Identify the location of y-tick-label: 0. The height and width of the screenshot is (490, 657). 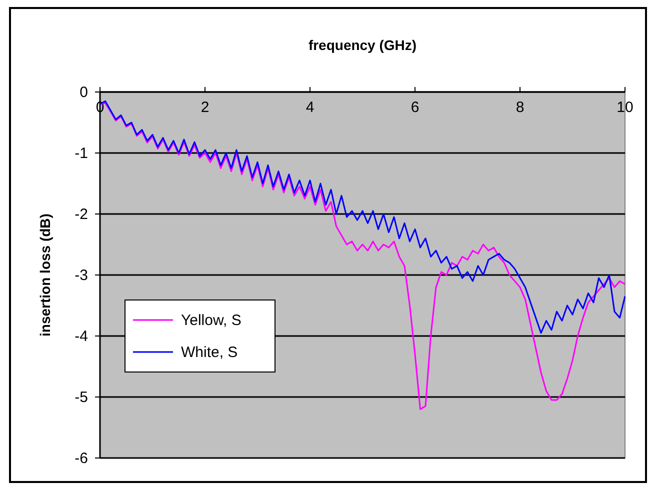
(84, 92).